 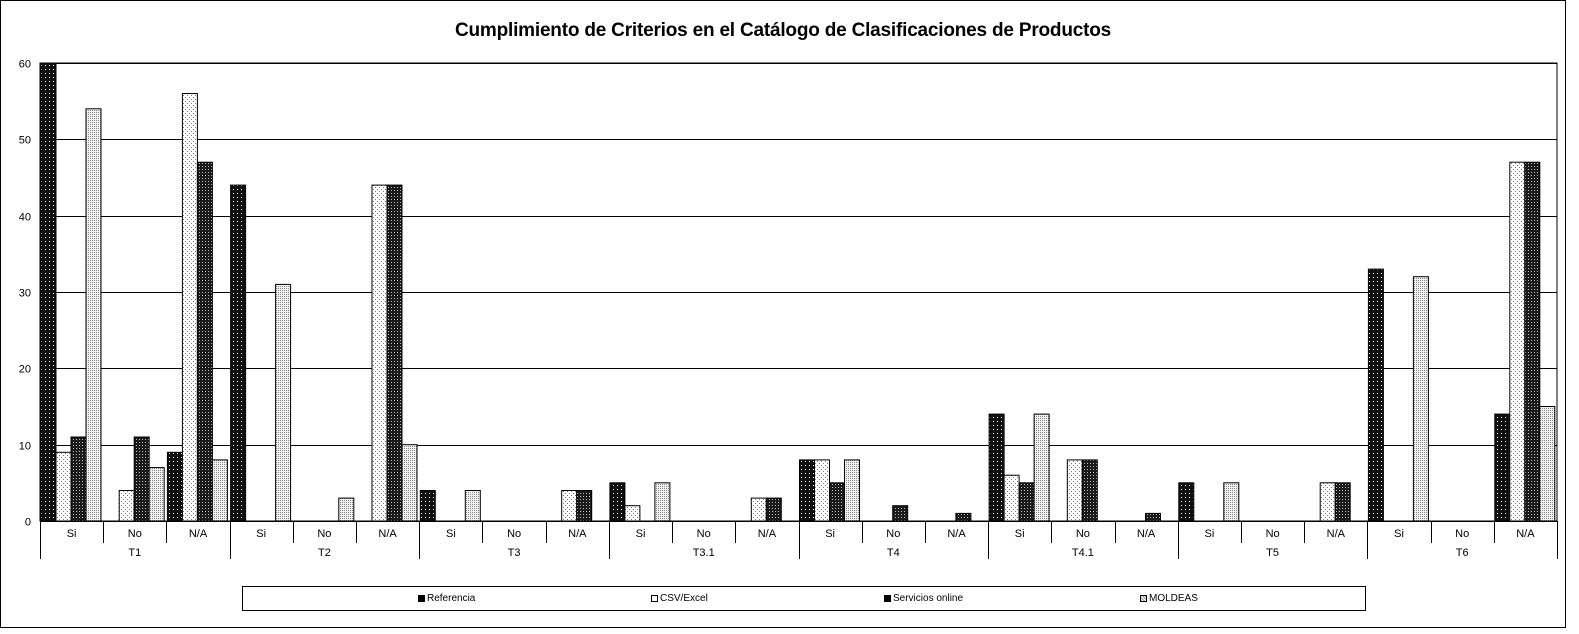 What do you see at coordinates (451, 598) in the screenshot?
I see `legend-label: Referencia` at bounding box center [451, 598].